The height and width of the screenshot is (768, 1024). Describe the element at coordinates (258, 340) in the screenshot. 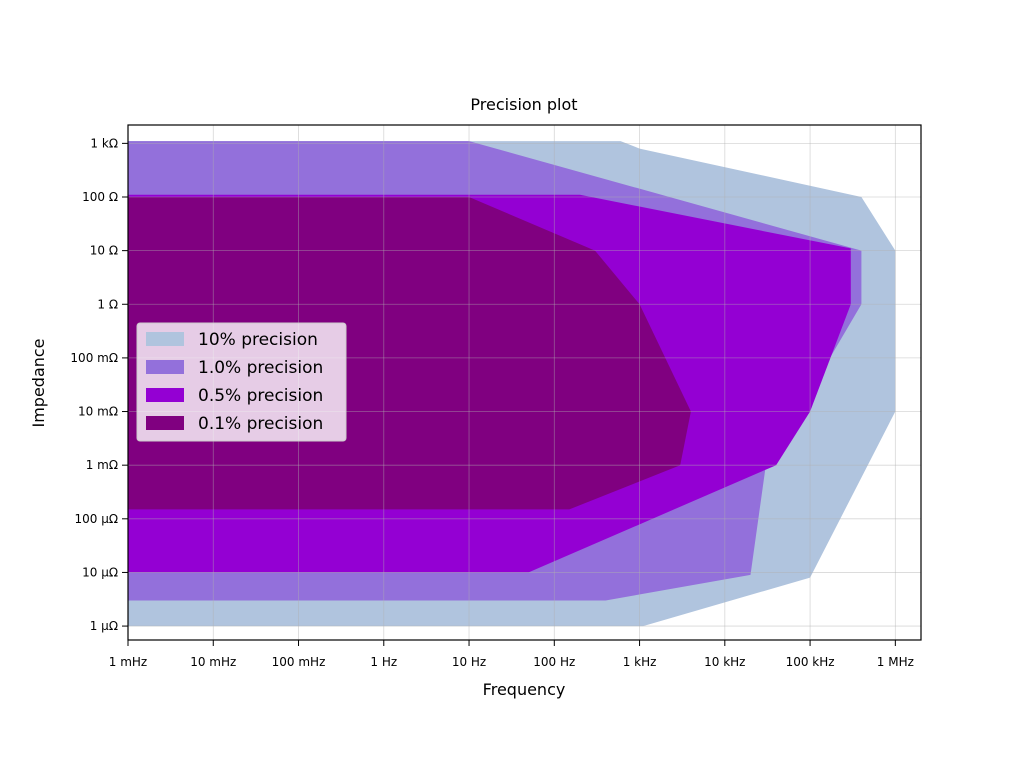

I see `legend-label-0: 10% precision` at that location.